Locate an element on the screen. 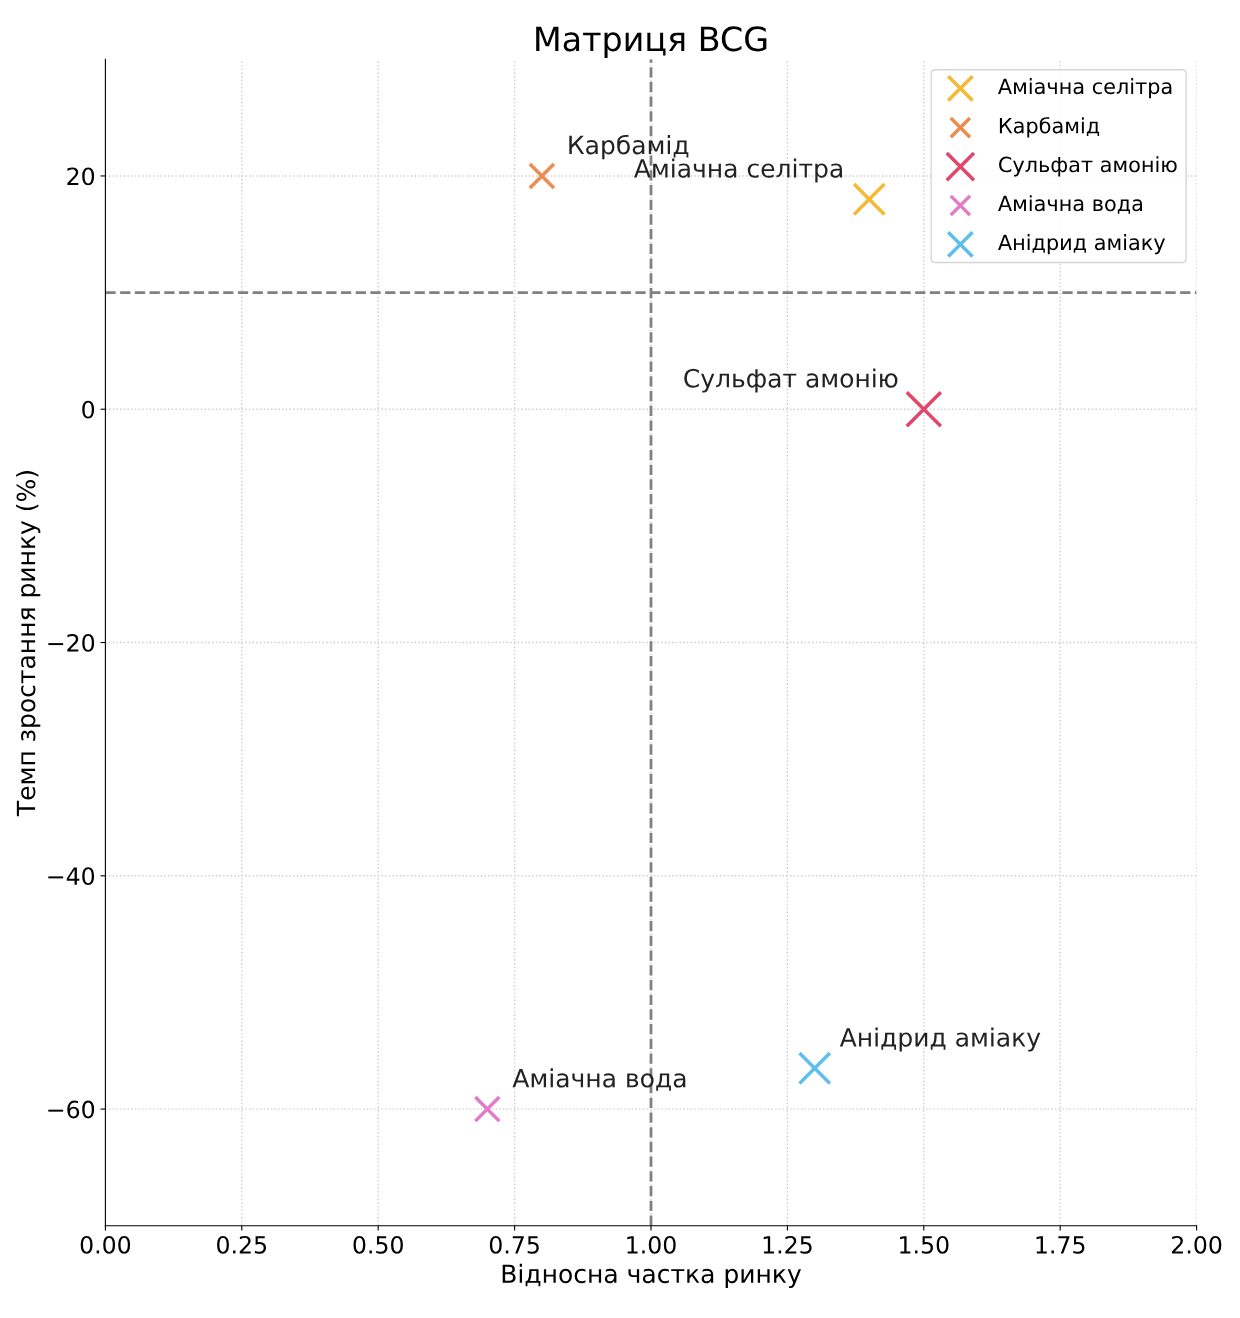 The image size is (1240, 1318). y-axis-title: Темп зростання ринку (%) is located at coordinates (28, 644).